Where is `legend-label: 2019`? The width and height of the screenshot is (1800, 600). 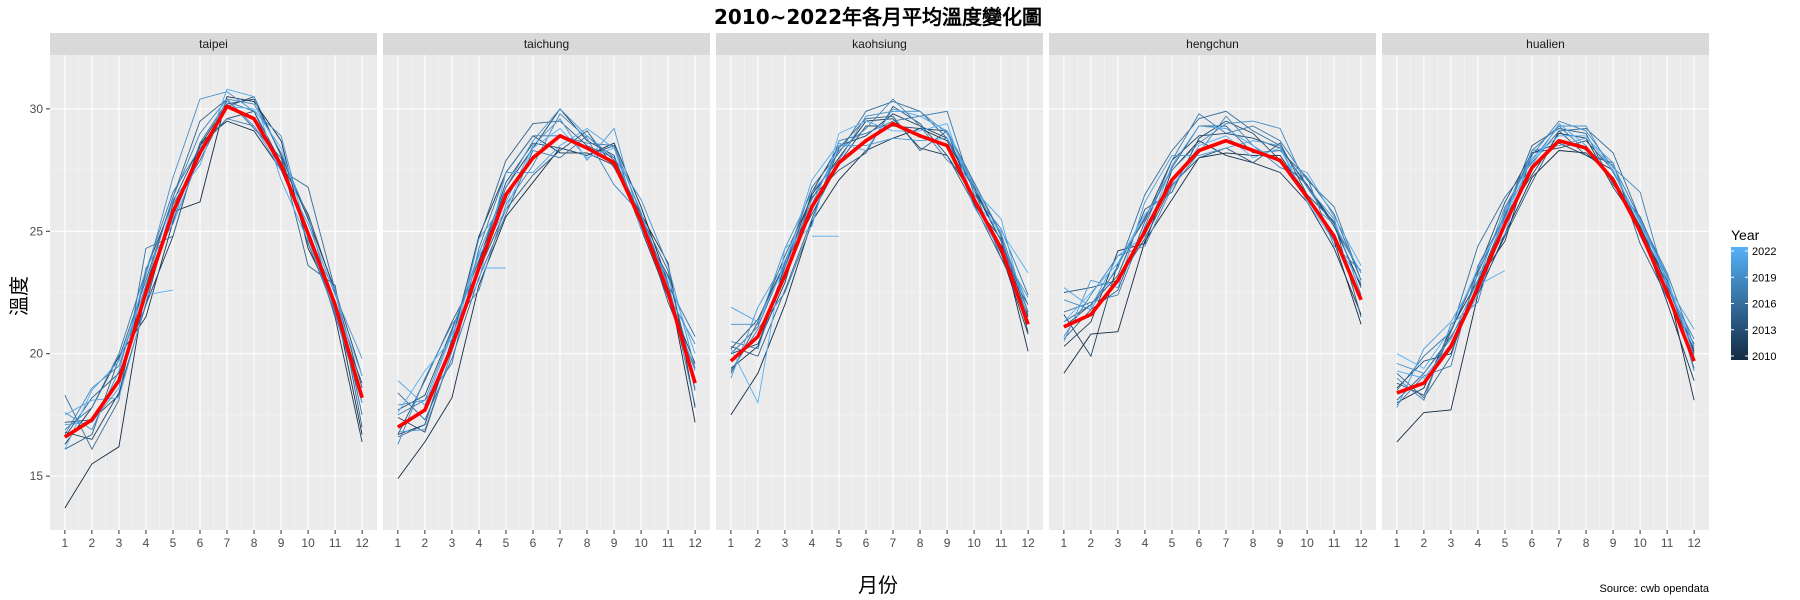 legend-label: 2019 is located at coordinates (1764, 278).